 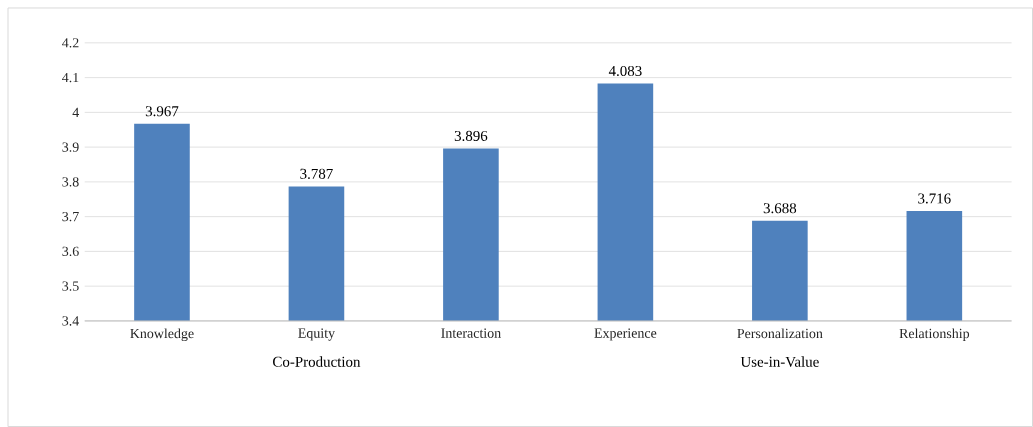 What do you see at coordinates (70, 147) in the screenshot?
I see `y-tick-label: 3.9` at bounding box center [70, 147].